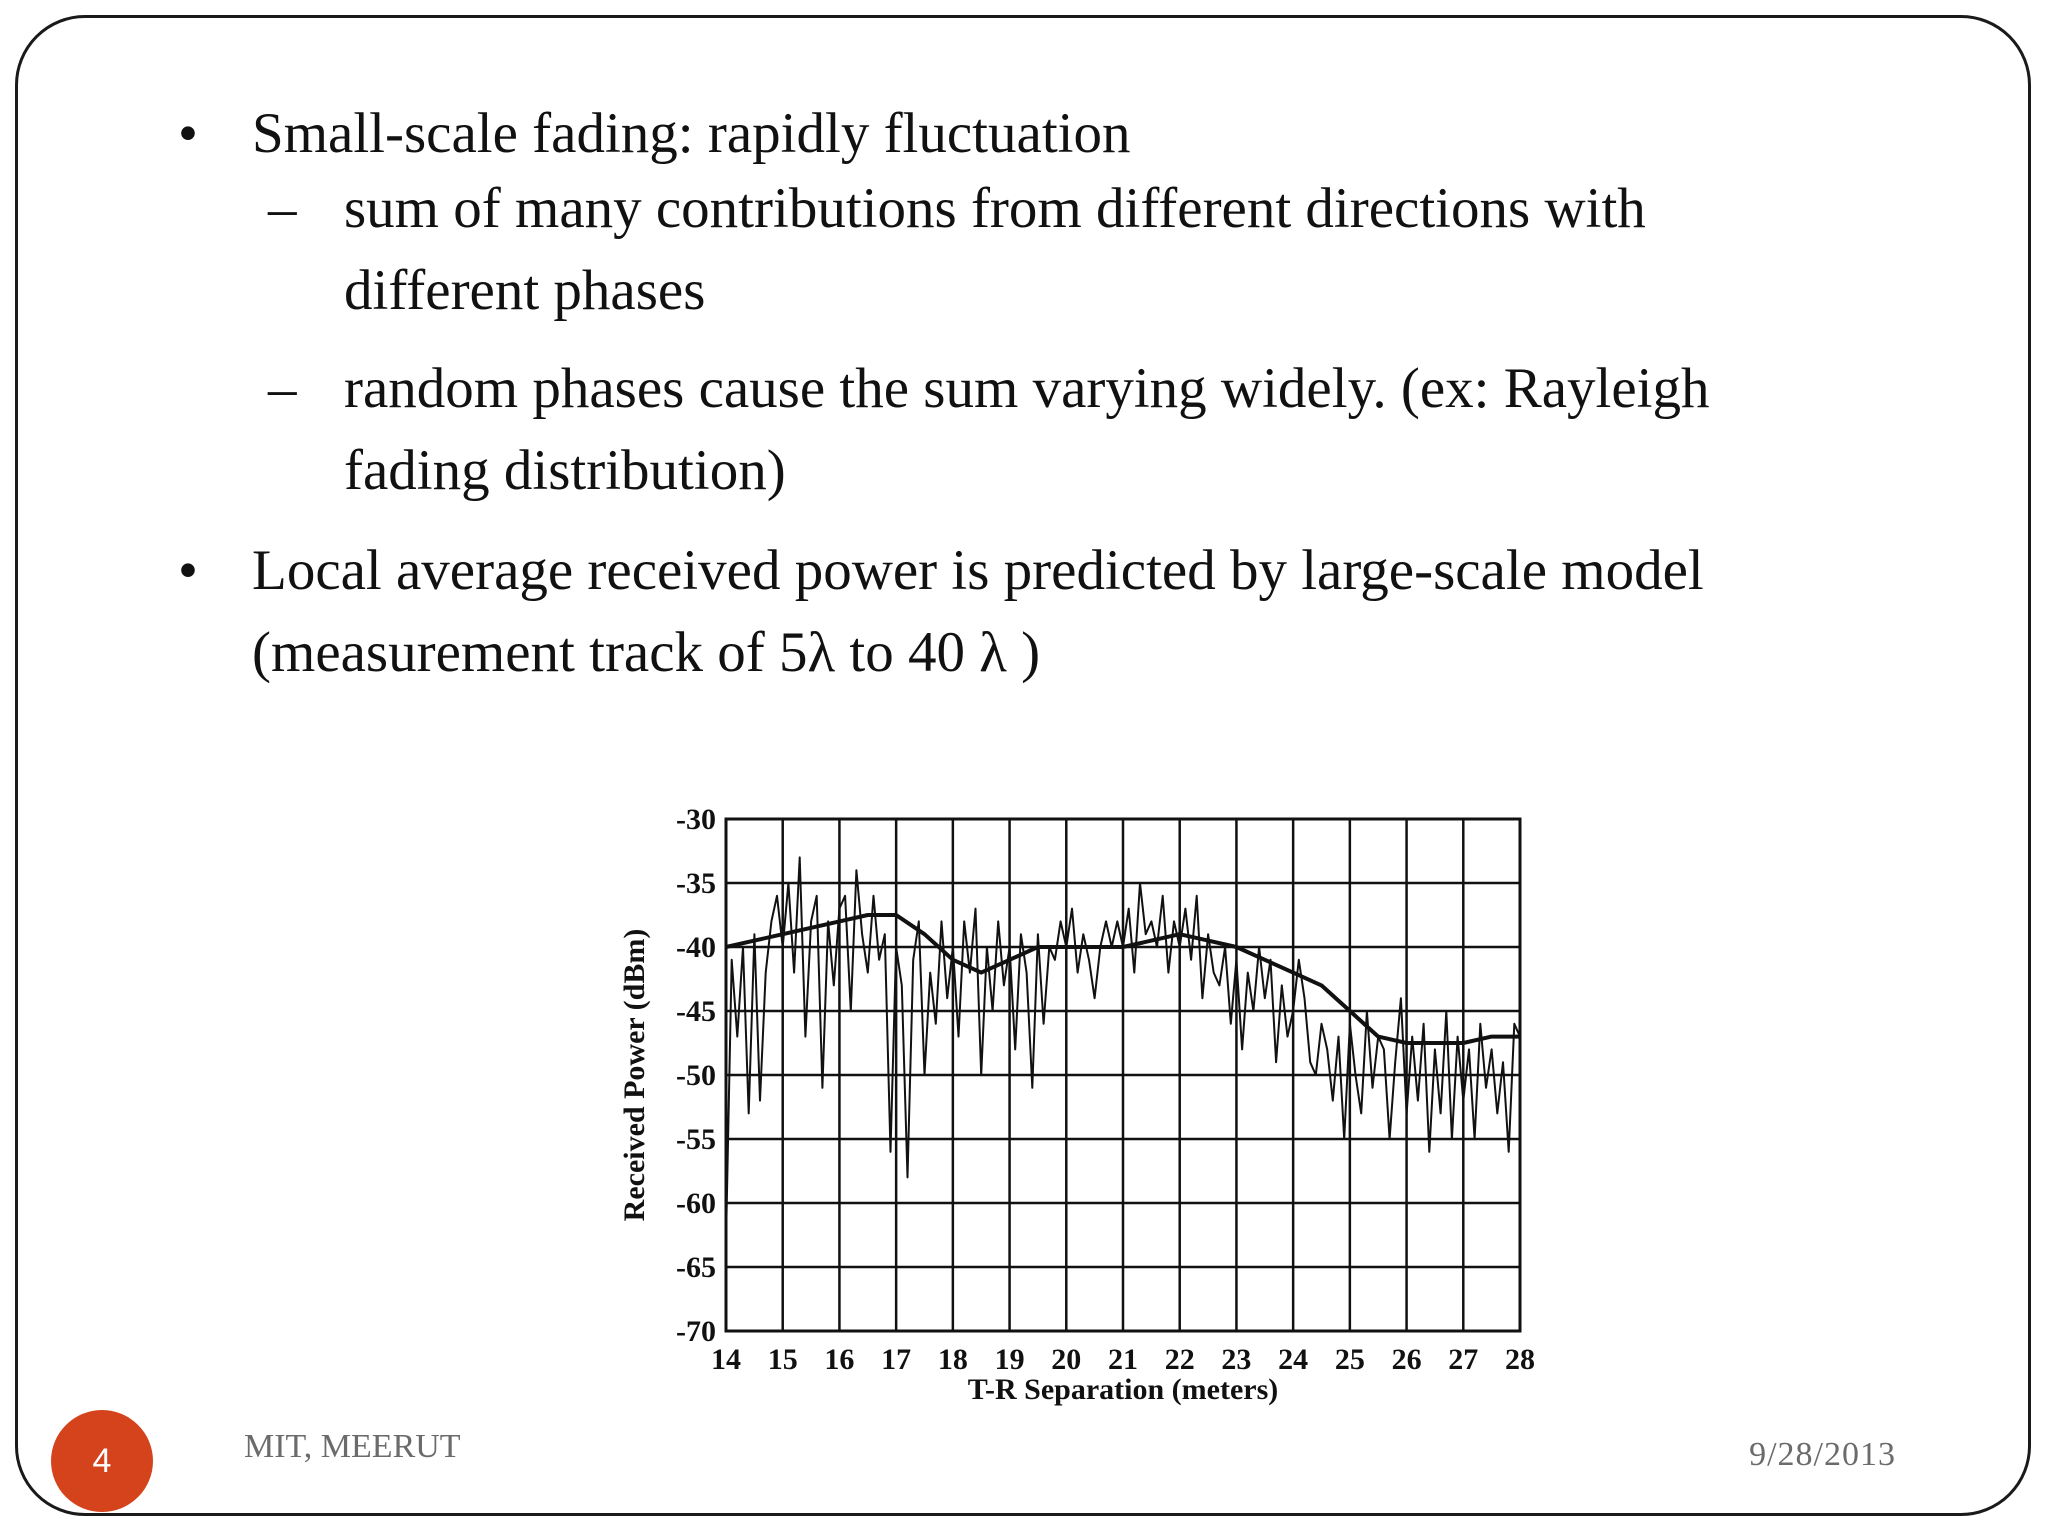 Image resolution: width=2048 pixels, height=1536 pixels. Describe the element at coordinates (646, 652) in the screenshot. I see `bullet-local-average-line2: (measurement track of 5λ to 40 λ )` at that location.